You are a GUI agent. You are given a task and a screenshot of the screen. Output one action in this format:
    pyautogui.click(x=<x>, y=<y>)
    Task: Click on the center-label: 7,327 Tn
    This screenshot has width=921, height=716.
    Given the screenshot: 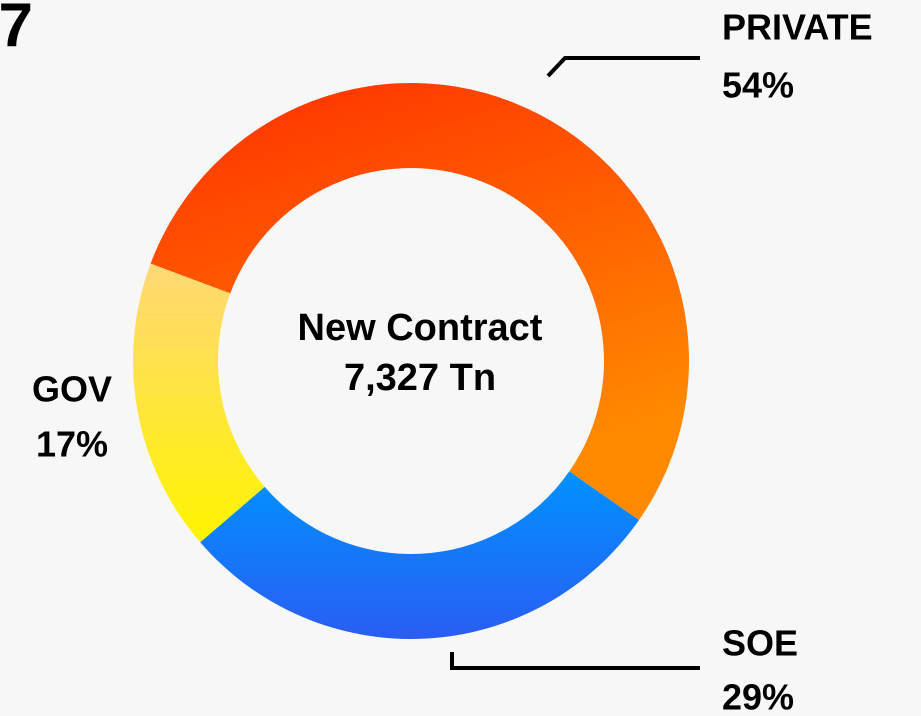 What is the action you would take?
    pyautogui.click(x=420, y=378)
    